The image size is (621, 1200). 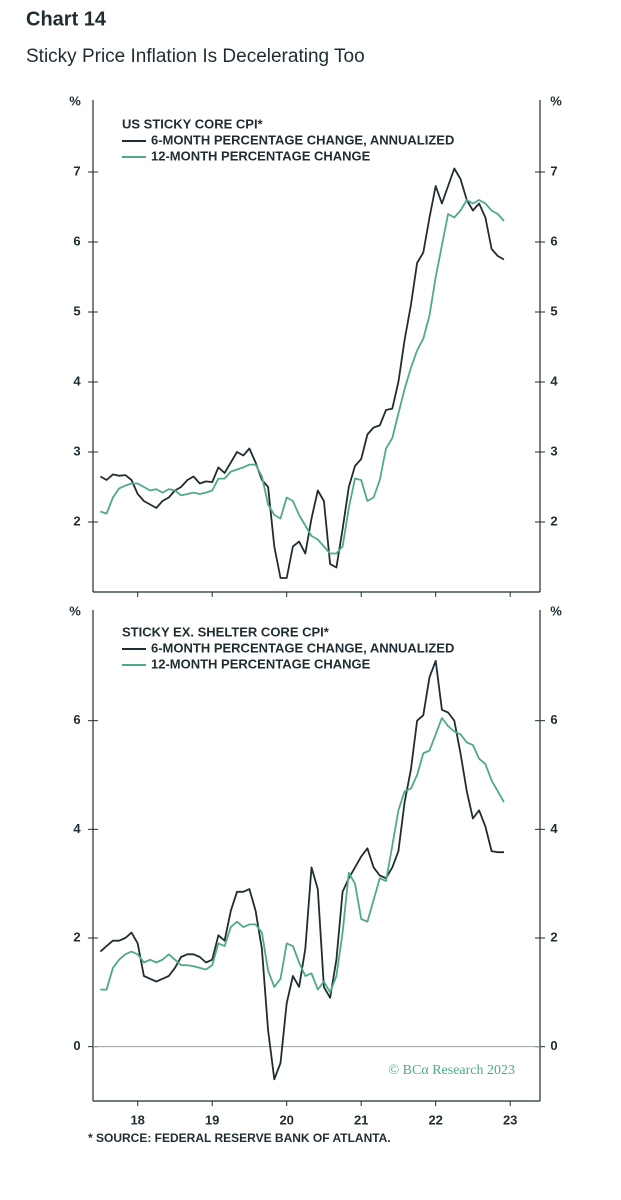 What do you see at coordinates (510, 1119) in the screenshot?
I see `x-tick-label: 23` at bounding box center [510, 1119].